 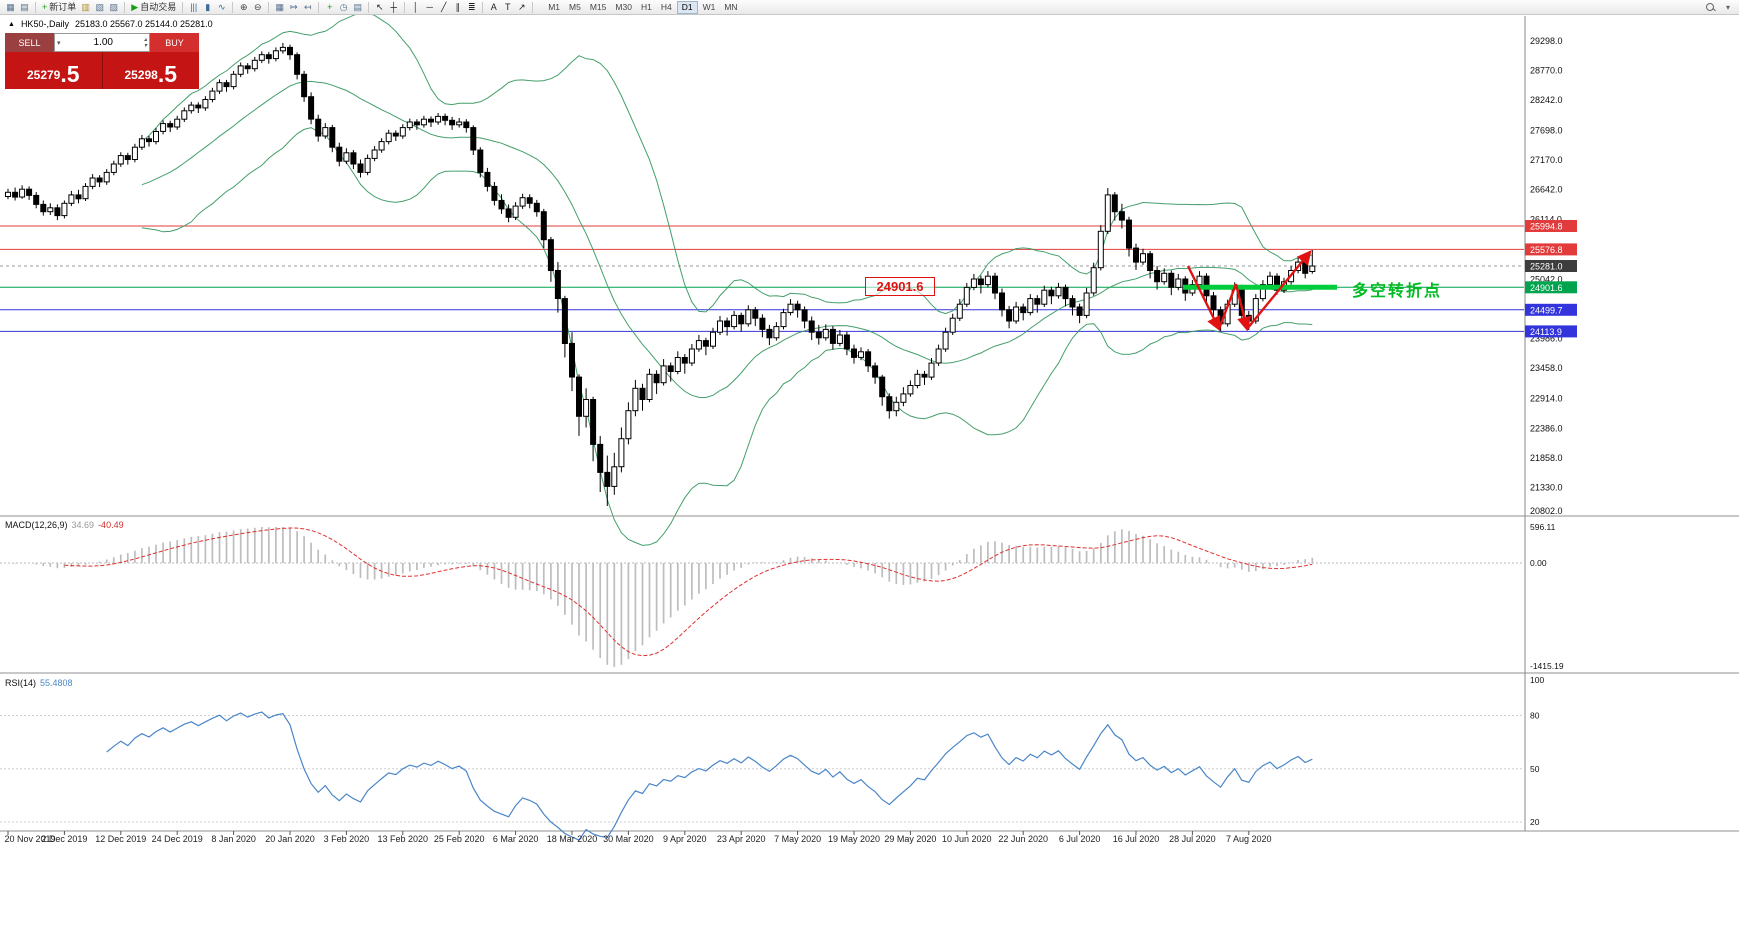 I want to click on svg-text: 10 Jun 2020, so click(x=967, y=839).